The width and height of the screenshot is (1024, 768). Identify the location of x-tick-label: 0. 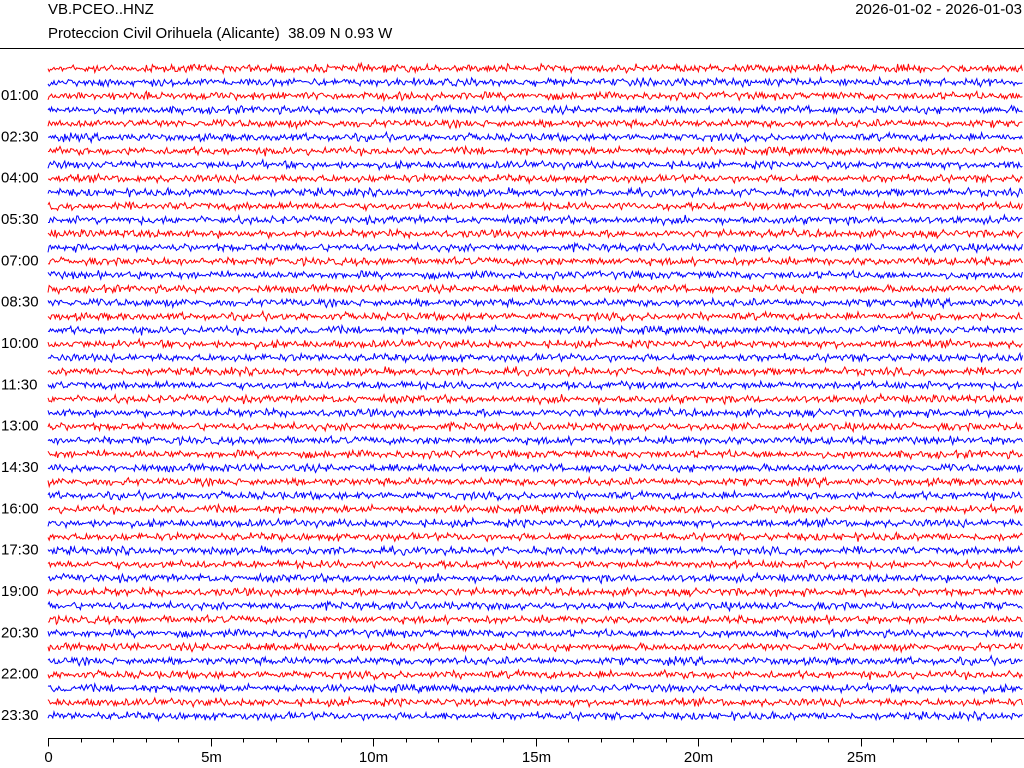
(48, 757).